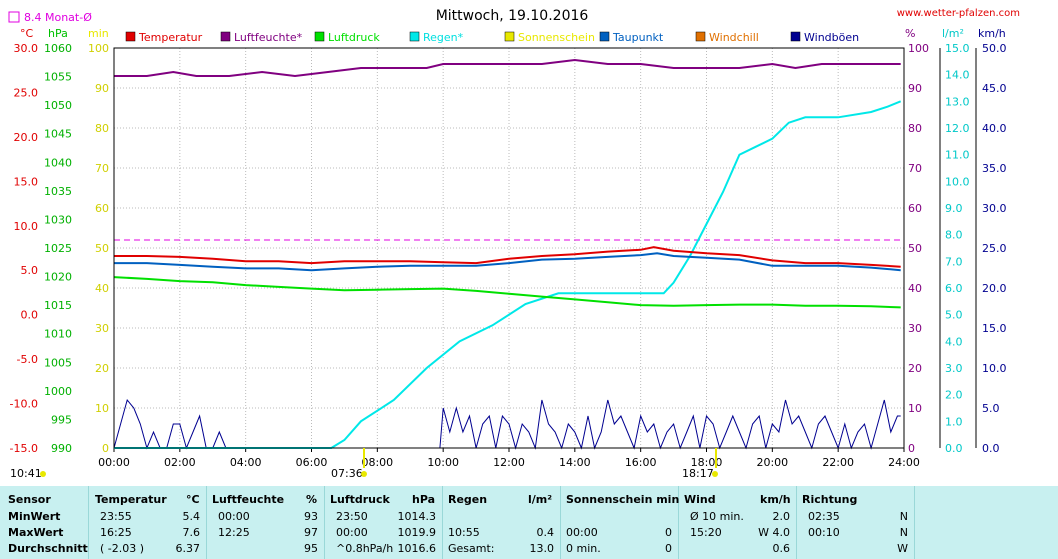 This screenshot has height=559, width=1058. What do you see at coordinates (957, 128) in the screenshot?
I see `lm2-tick-label: 12.0` at bounding box center [957, 128].